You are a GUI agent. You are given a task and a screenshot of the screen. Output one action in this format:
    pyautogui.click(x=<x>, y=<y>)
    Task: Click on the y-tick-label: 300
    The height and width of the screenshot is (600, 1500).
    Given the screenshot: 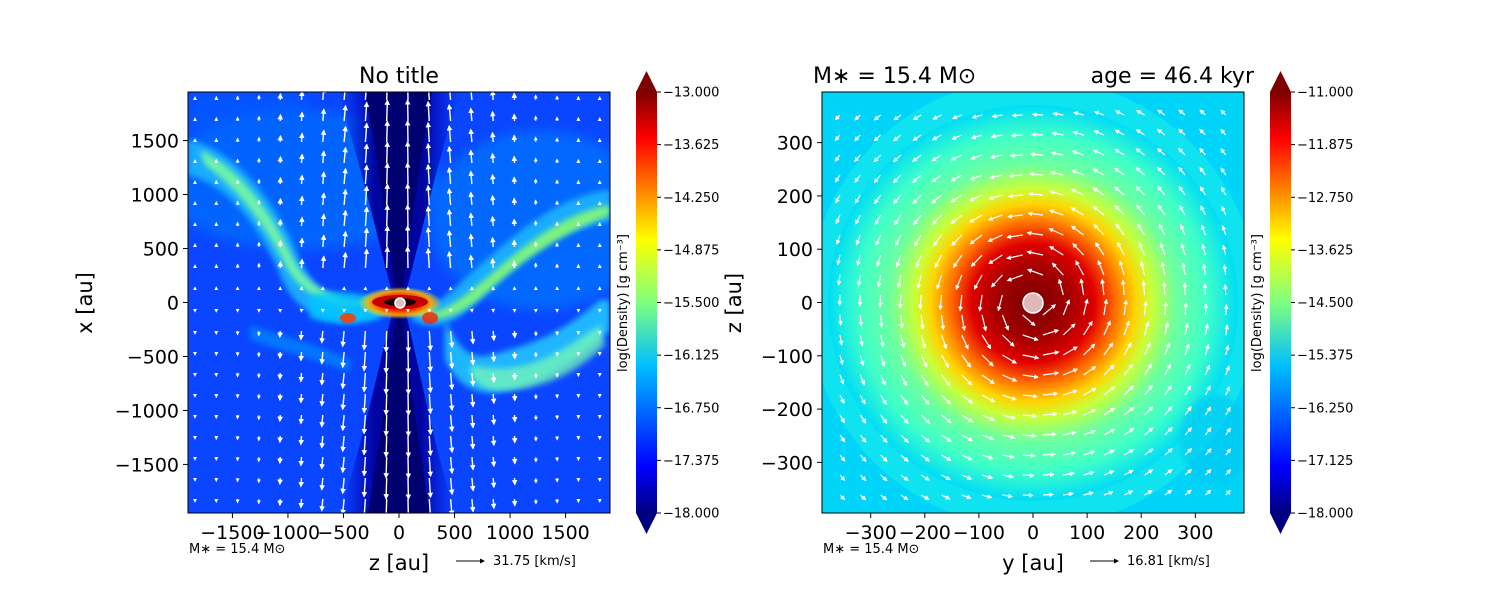 What is the action you would take?
    pyautogui.click(x=795, y=144)
    